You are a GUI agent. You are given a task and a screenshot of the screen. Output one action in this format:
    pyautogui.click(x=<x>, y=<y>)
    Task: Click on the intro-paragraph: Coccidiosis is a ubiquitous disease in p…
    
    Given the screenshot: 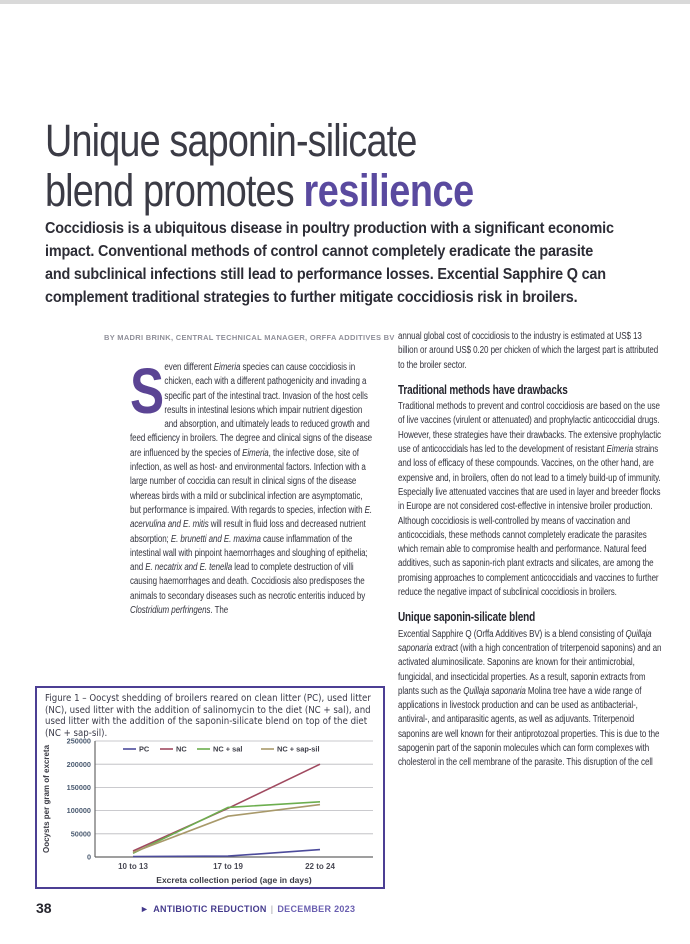 What is the action you would take?
    pyautogui.click(x=329, y=263)
    